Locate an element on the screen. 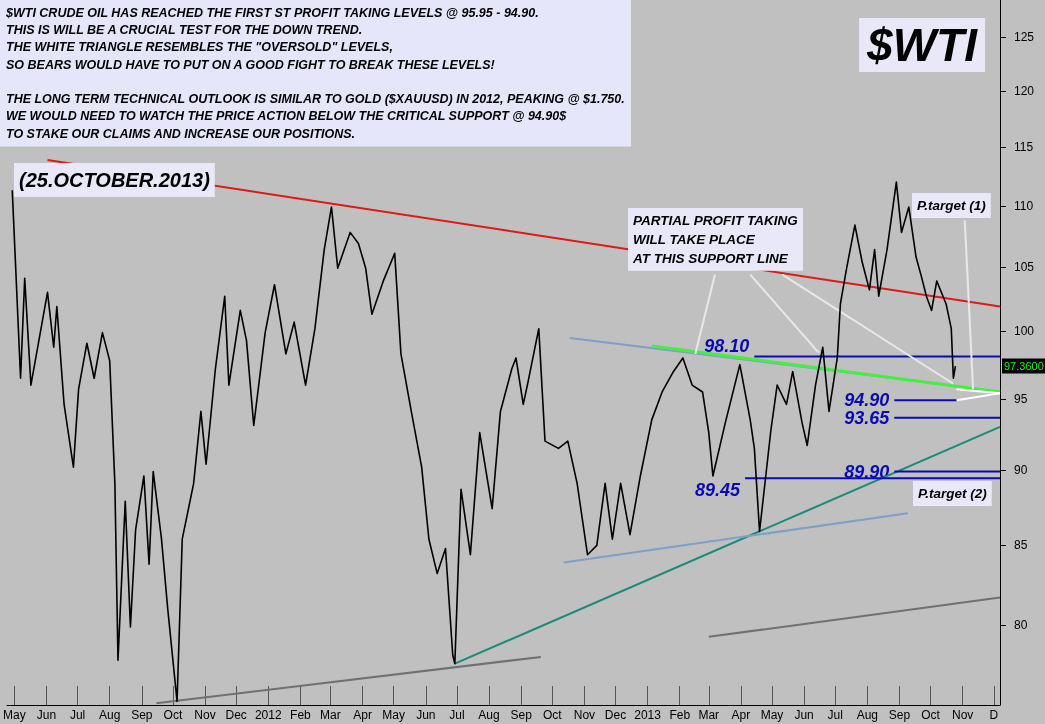 The image size is (1045, 724). text: 97.3600 is located at coordinates (1024, 366).